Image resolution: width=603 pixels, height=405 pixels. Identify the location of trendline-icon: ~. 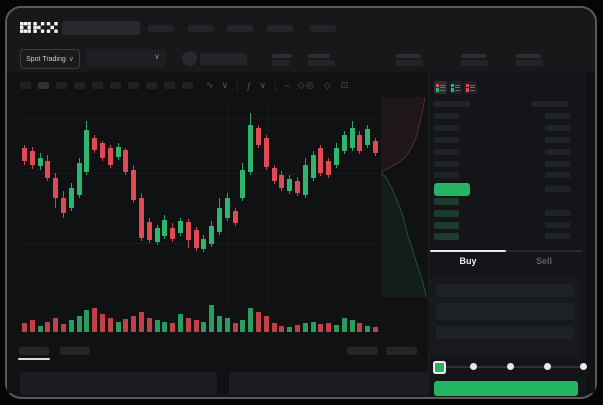
(287, 85).